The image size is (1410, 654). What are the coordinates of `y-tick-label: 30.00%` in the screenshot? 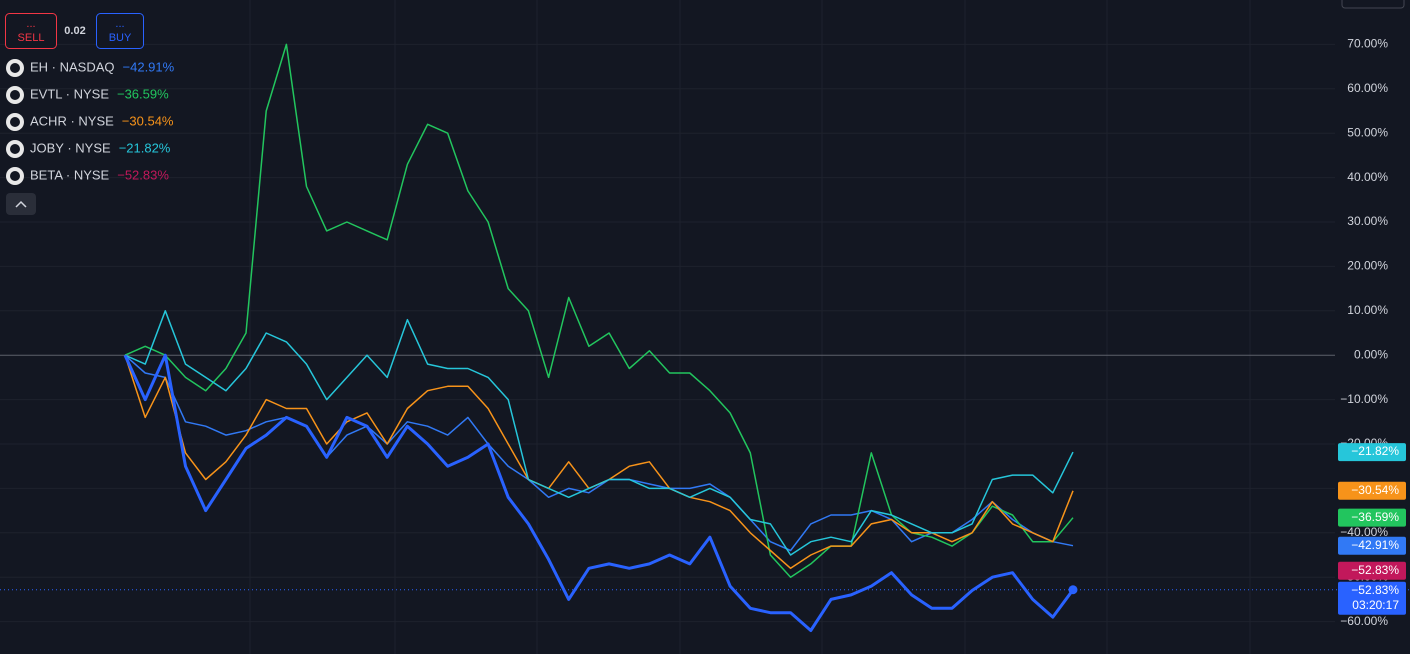 It's located at (1367, 221).